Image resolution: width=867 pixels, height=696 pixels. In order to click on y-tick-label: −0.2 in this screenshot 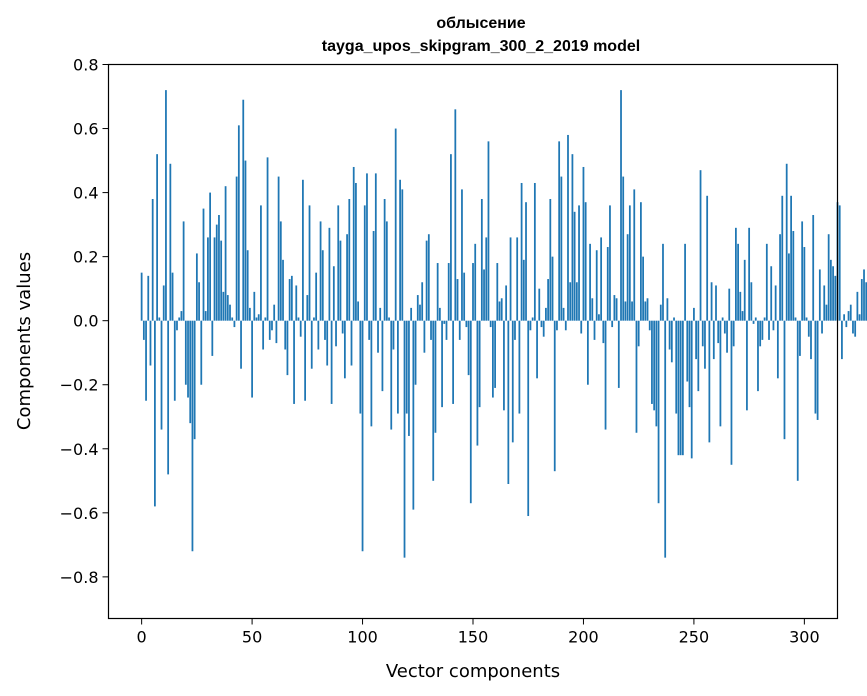, I will do `click(79, 385)`.